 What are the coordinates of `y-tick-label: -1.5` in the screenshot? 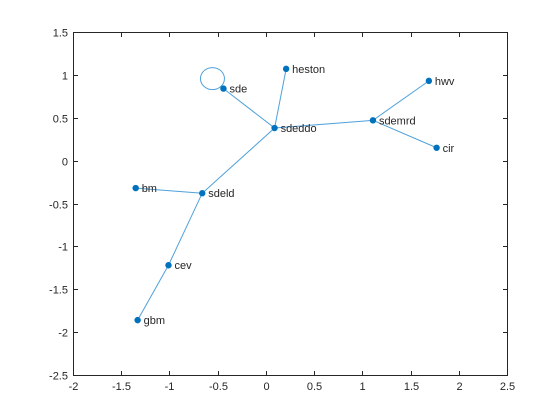 It's located at (58, 291).